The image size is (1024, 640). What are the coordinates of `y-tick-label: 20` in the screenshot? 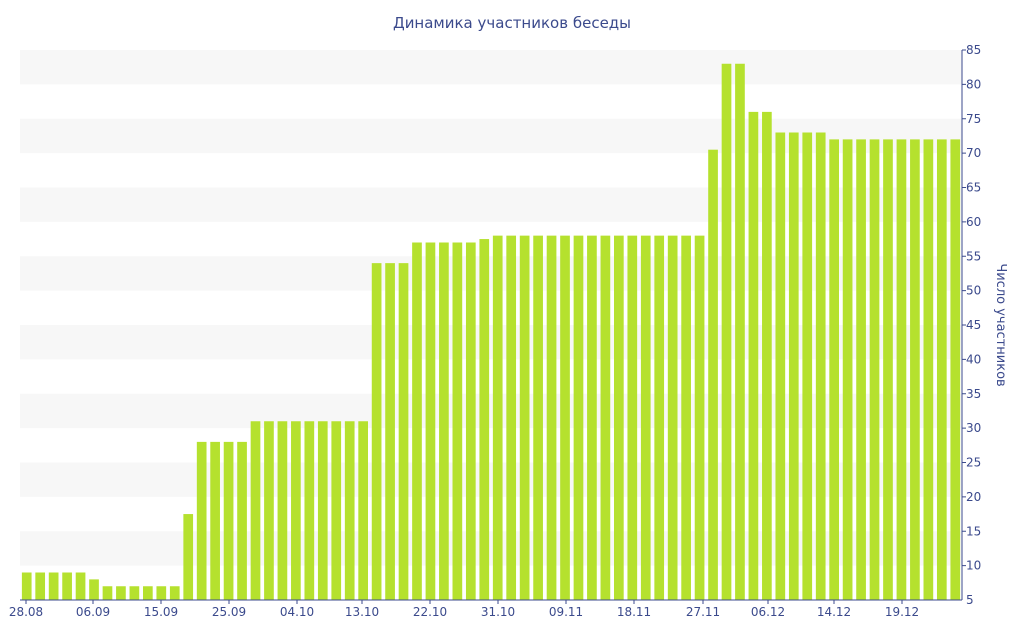 It's located at (973, 497).